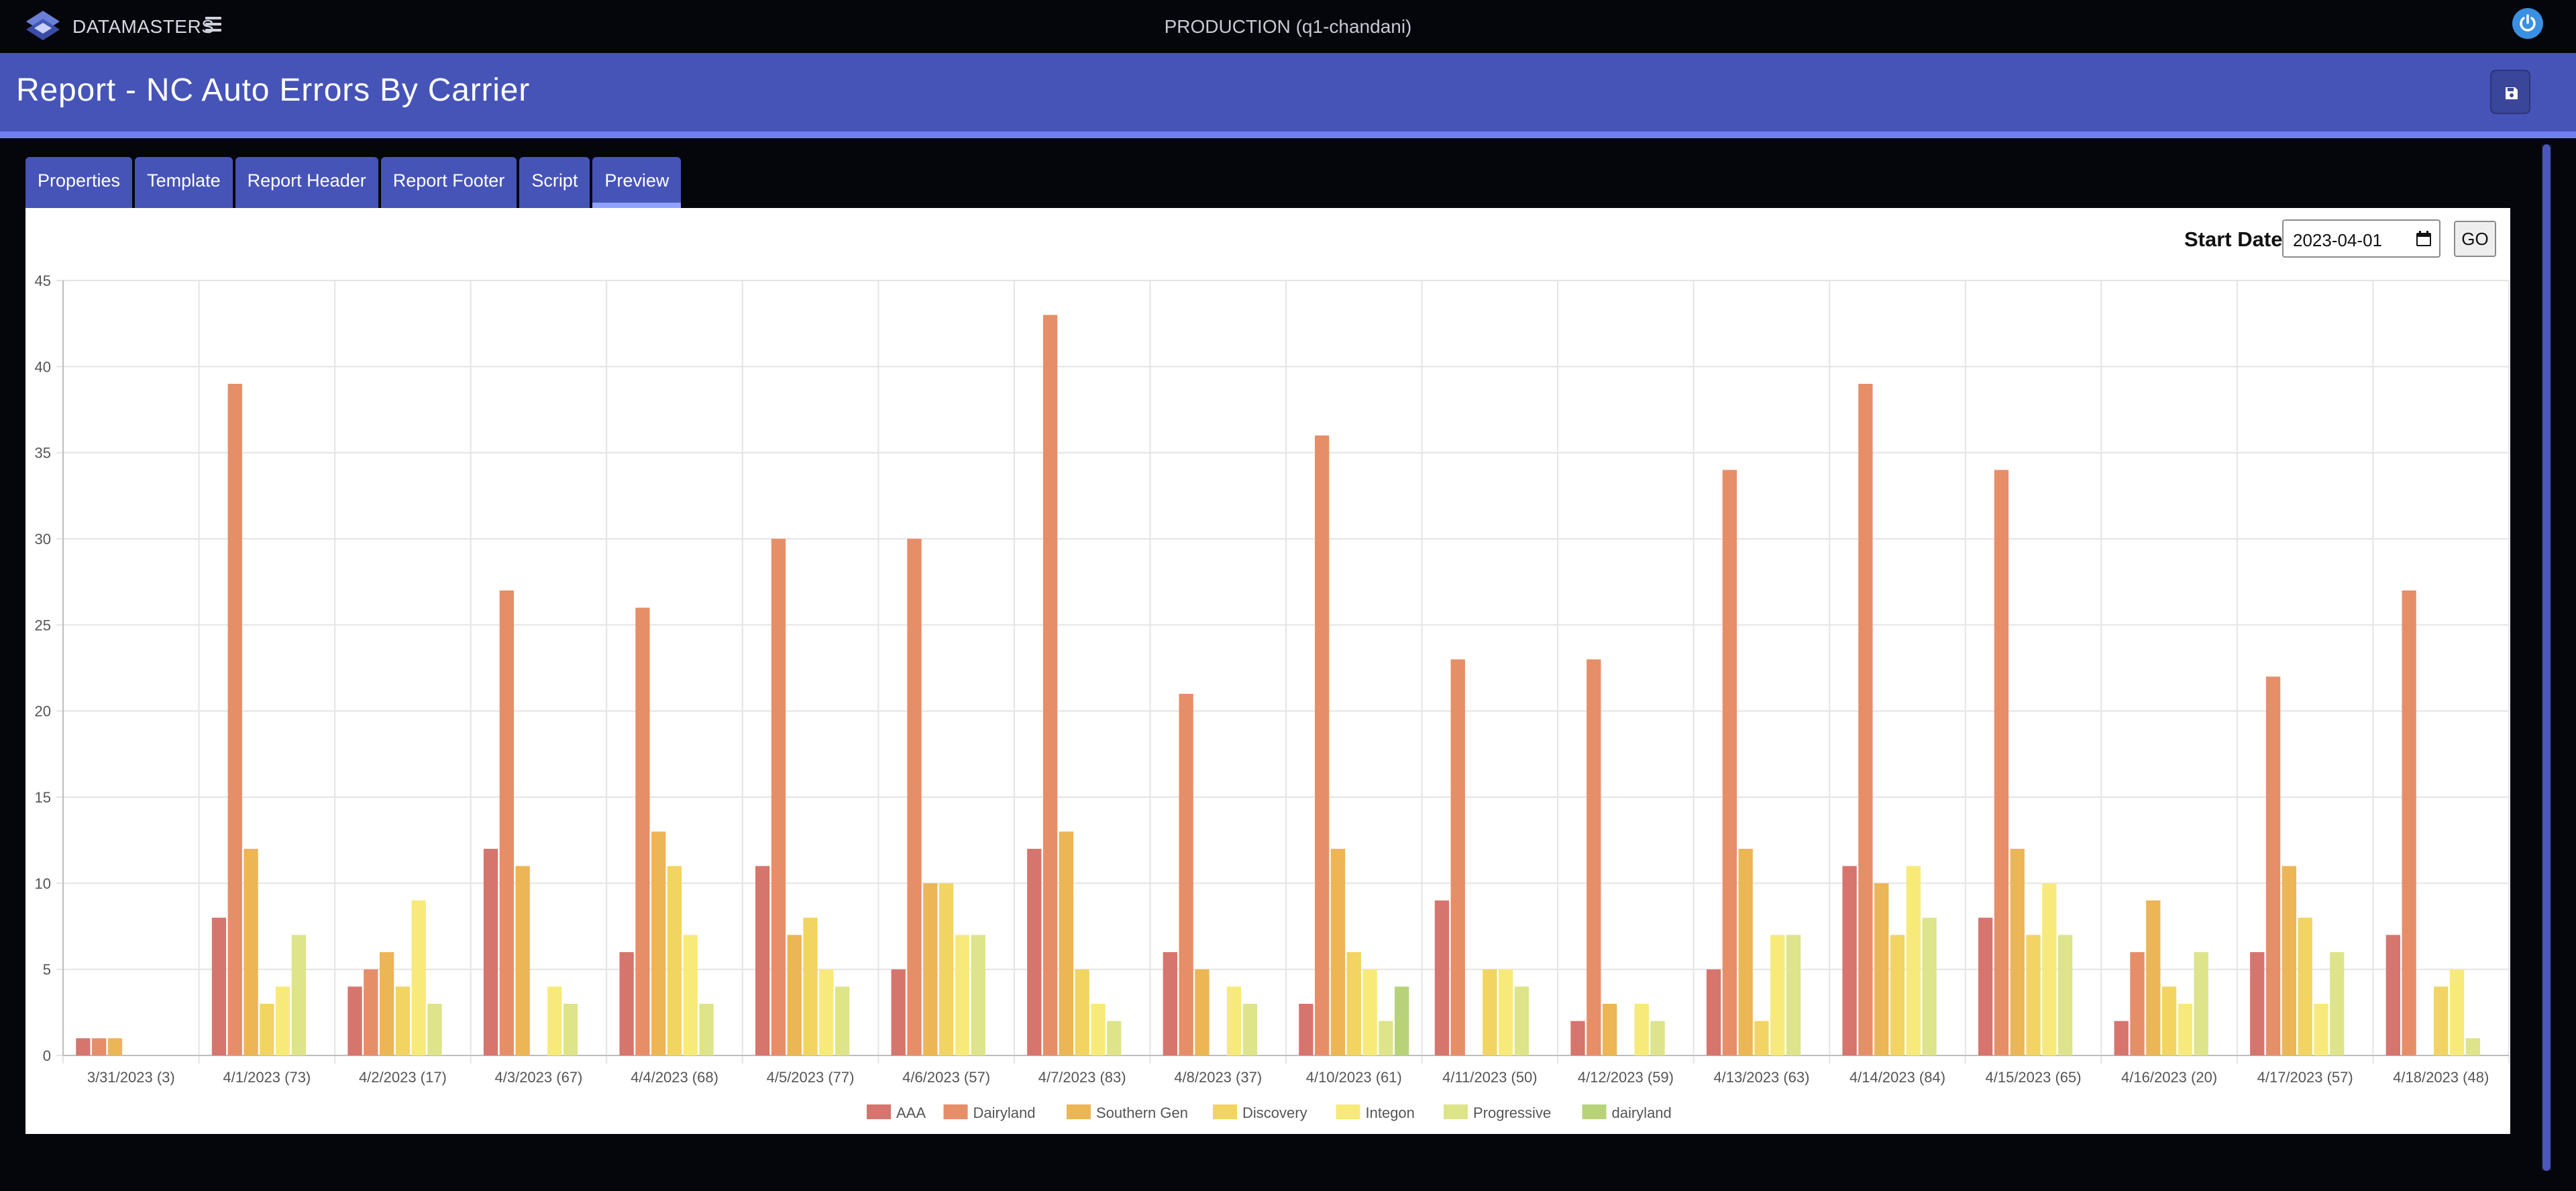 The height and width of the screenshot is (1191, 2576). I want to click on save-icon, so click(2512, 93).